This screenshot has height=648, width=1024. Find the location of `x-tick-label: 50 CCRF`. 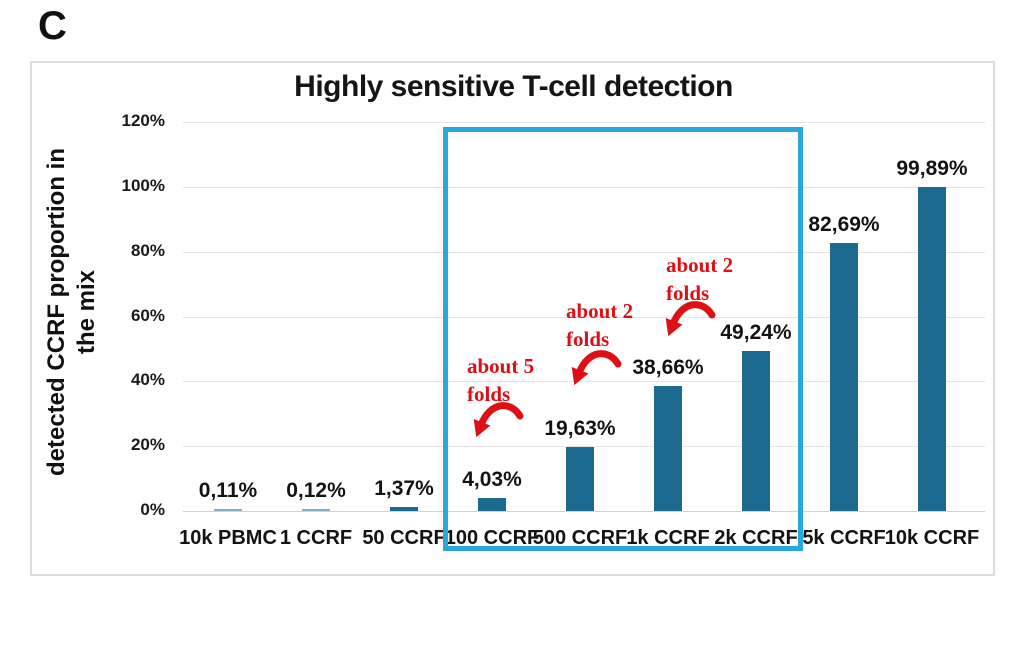

x-tick-label: 50 CCRF is located at coordinates (404, 538).